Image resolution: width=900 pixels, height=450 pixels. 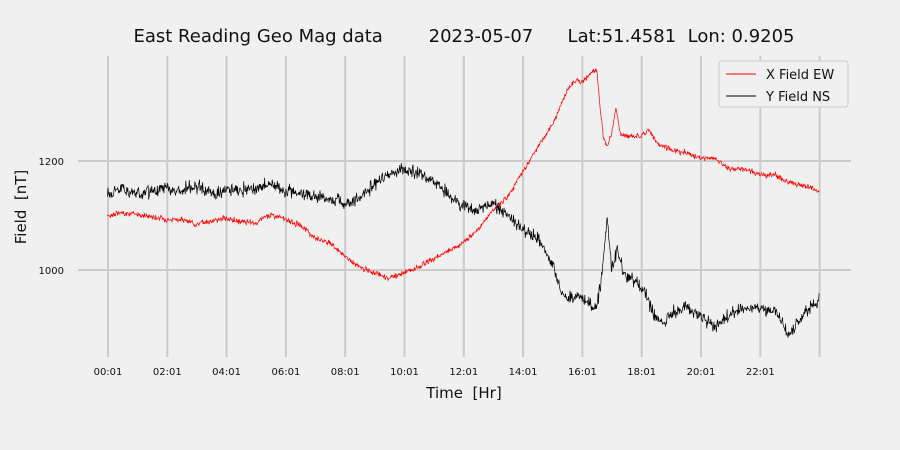 What do you see at coordinates (800, 75) in the screenshot?
I see `legend-entry: X Field EW` at bounding box center [800, 75].